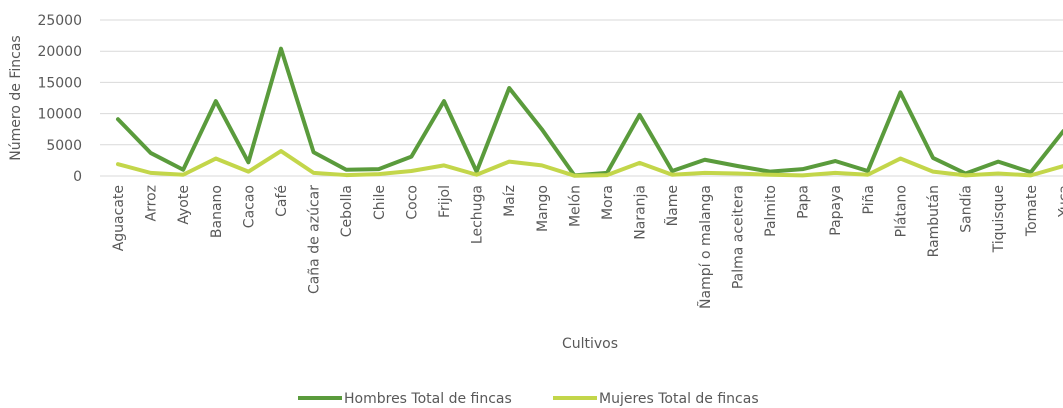 This screenshot has width=1063, height=408. Describe the element at coordinates (77, 177) in the screenshot. I see `y-tick-label: 0` at that location.